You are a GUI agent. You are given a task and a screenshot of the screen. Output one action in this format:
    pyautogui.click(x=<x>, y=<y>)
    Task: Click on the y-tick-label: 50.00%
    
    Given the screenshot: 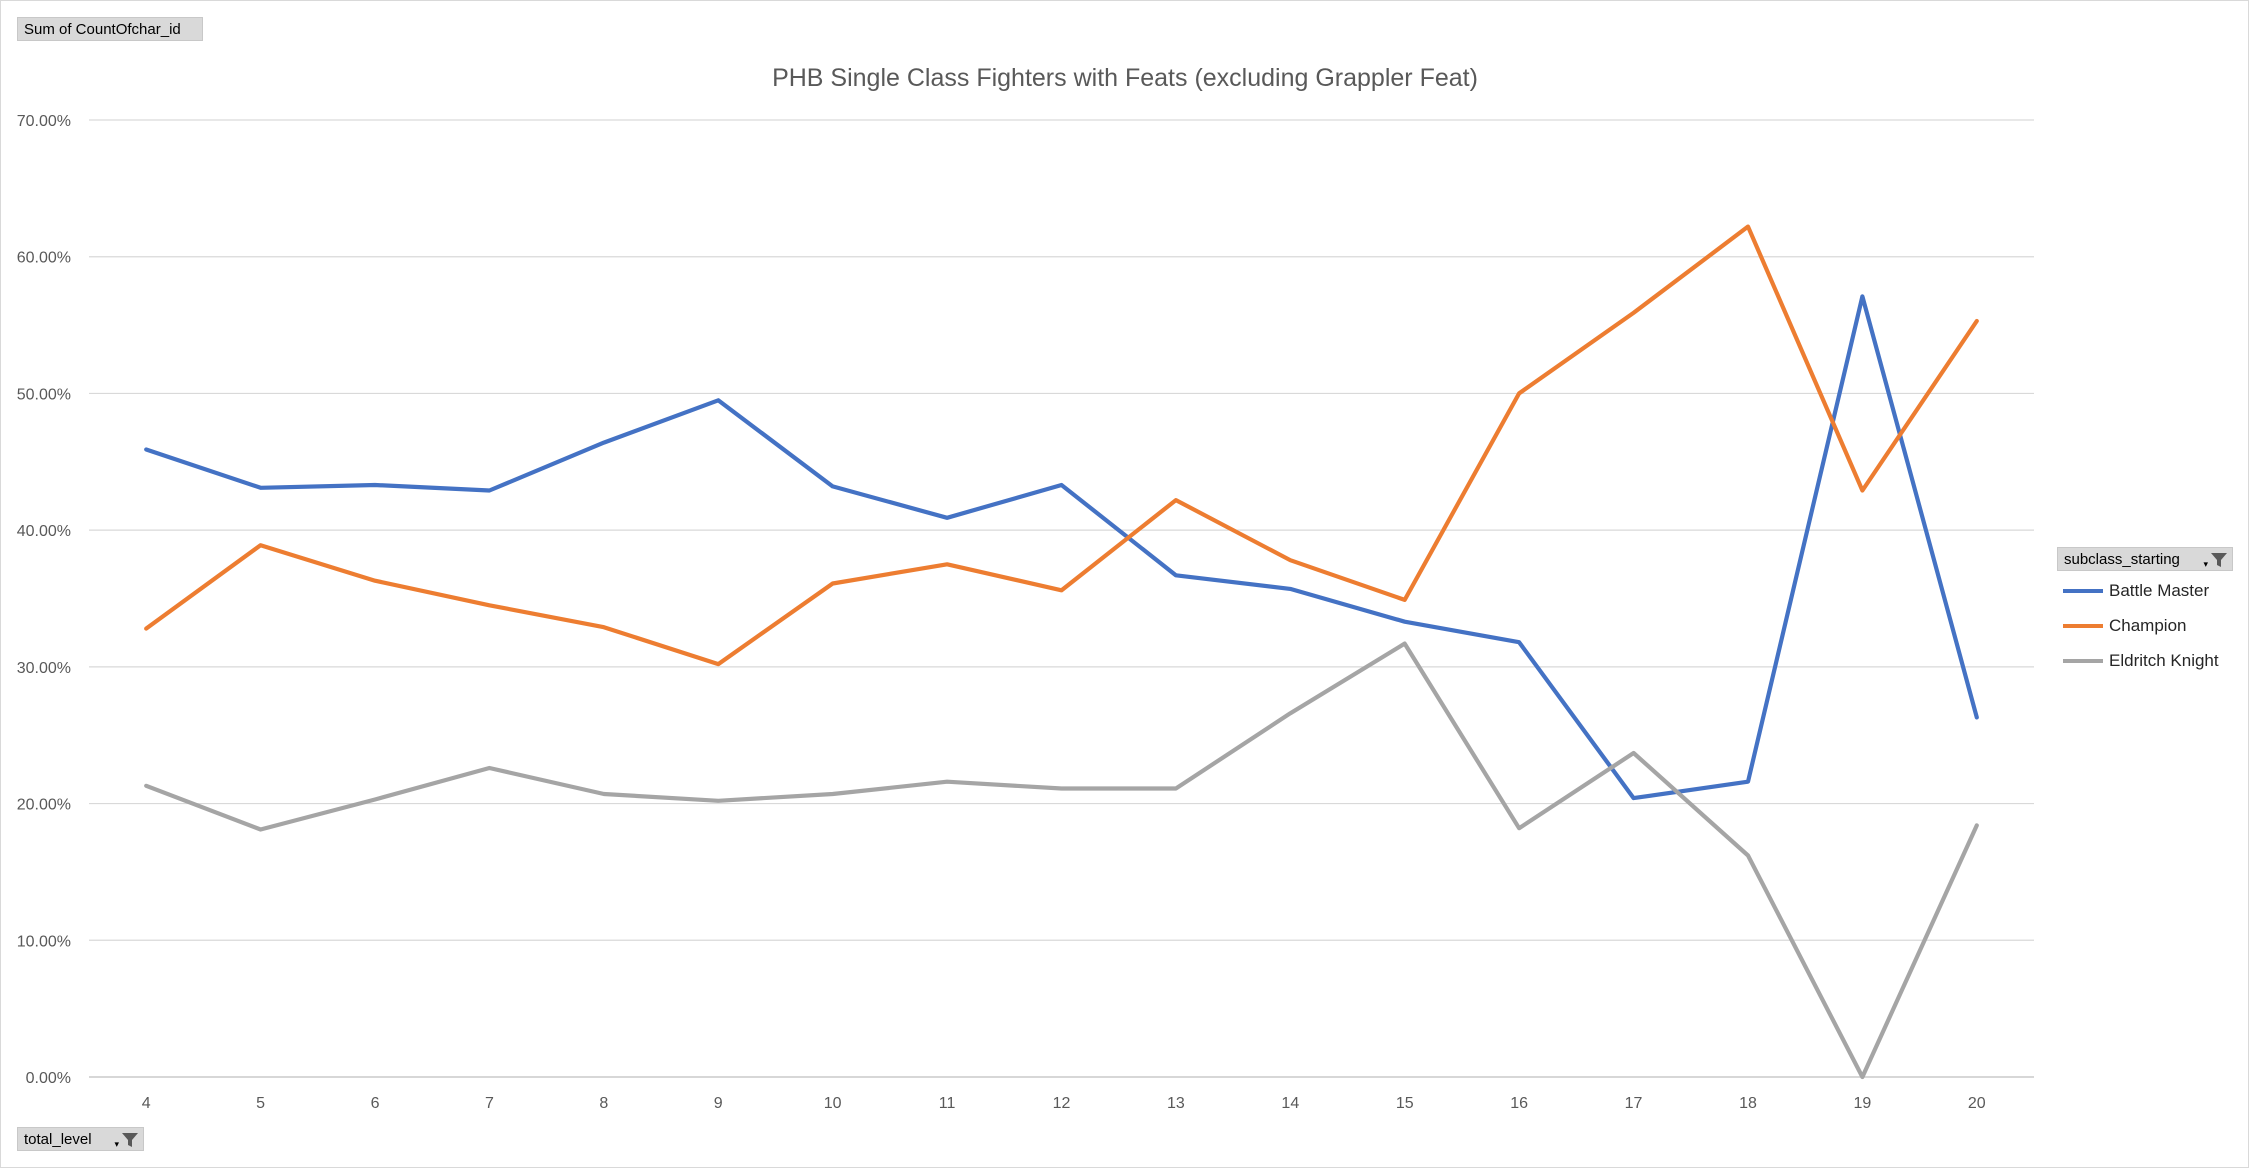 What is the action you would take?
    pyautogui.click(x=44, y=394)
    